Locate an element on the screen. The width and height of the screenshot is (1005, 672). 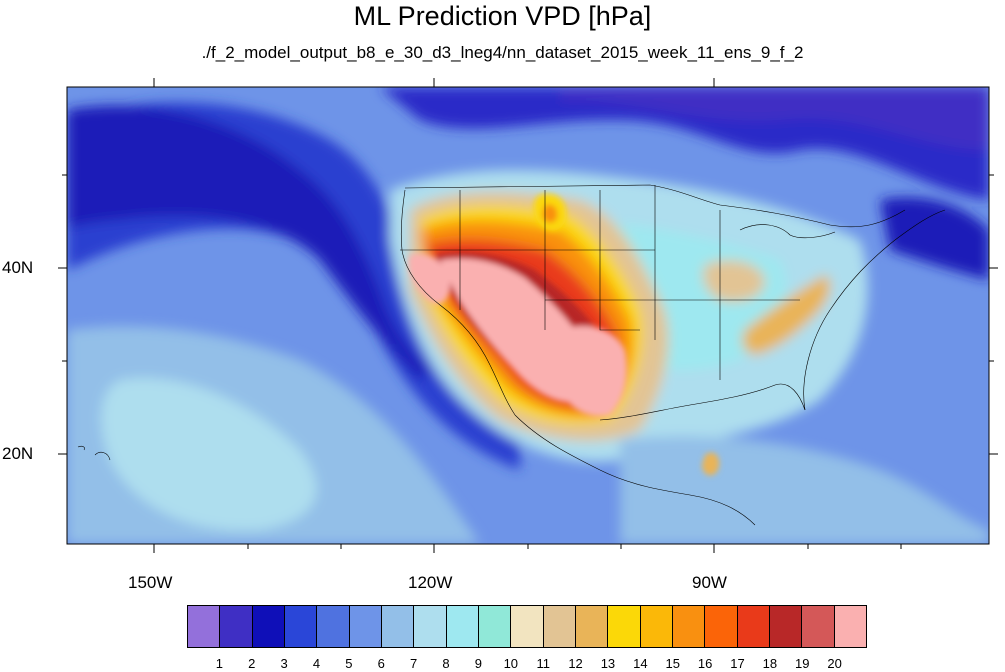
gulf-coast is located at coordinates (702, 402).